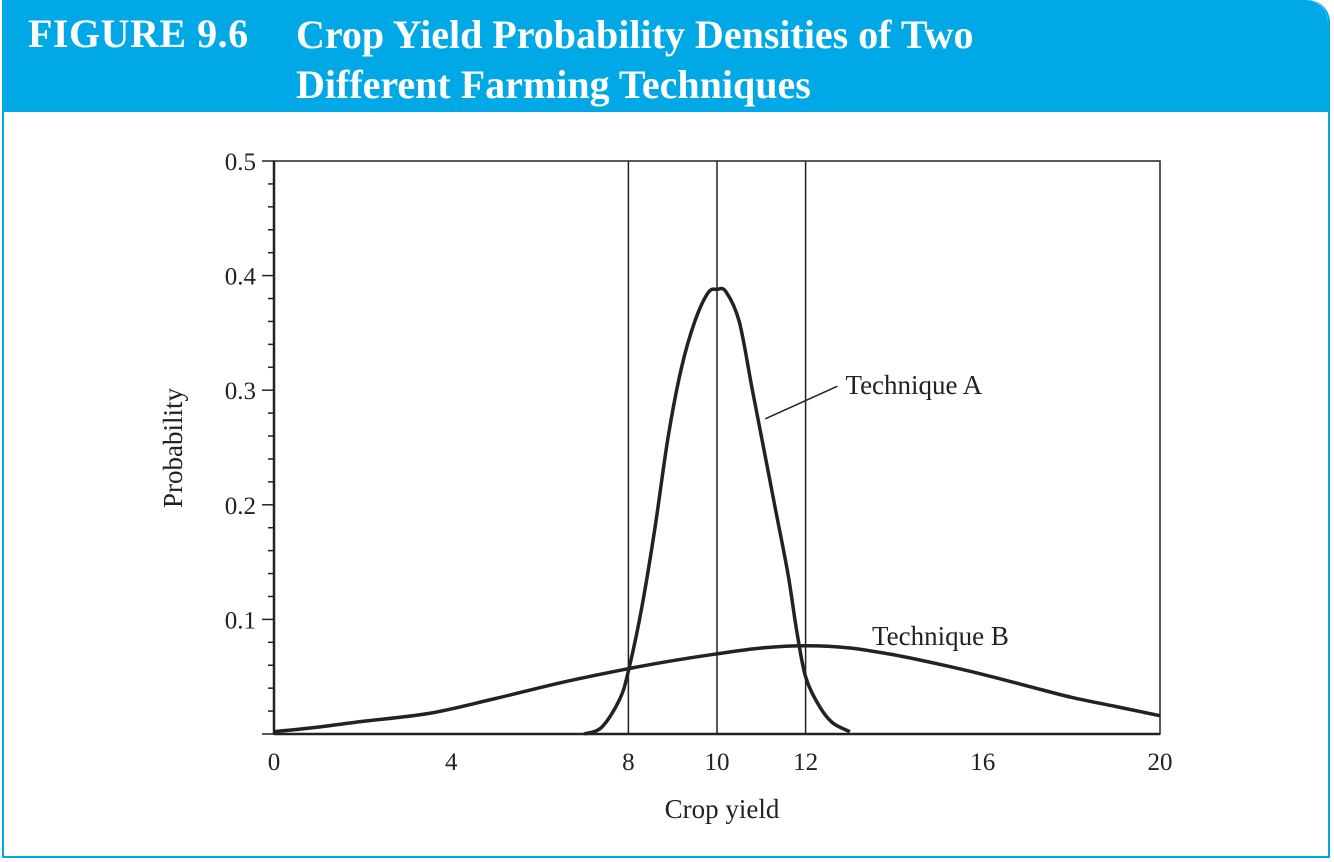 The height and width of the screenshot is (862, 1334). What do you see at coordinates (805, 762) in the screenshot?
I see `x-tick-label: 12` at bounding box center [805, 762].